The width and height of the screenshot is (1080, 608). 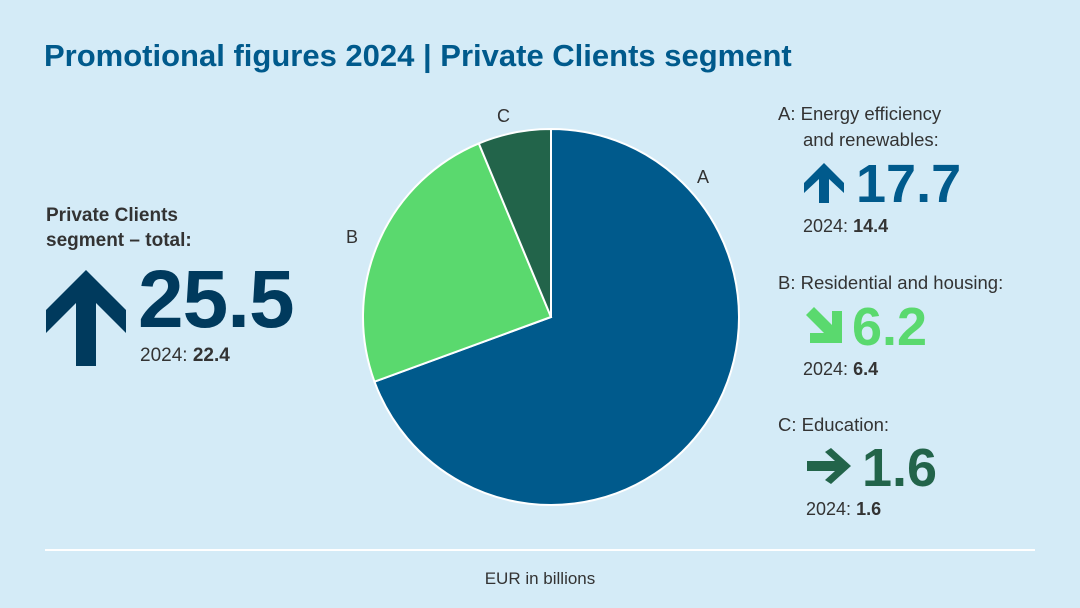 What do you see at coordinates (834, 424) in the screenshot?
I see `category-c-label: C: Education:` at bounding box center [834, 424].